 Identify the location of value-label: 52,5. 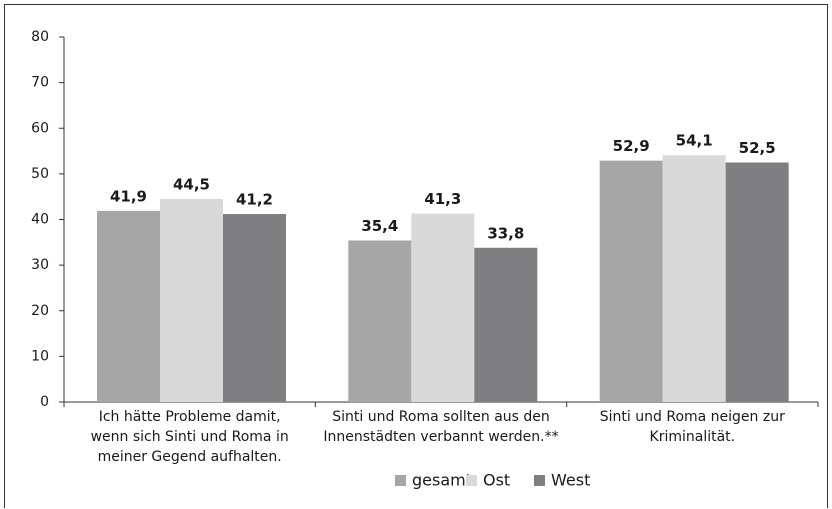
(757, 148).